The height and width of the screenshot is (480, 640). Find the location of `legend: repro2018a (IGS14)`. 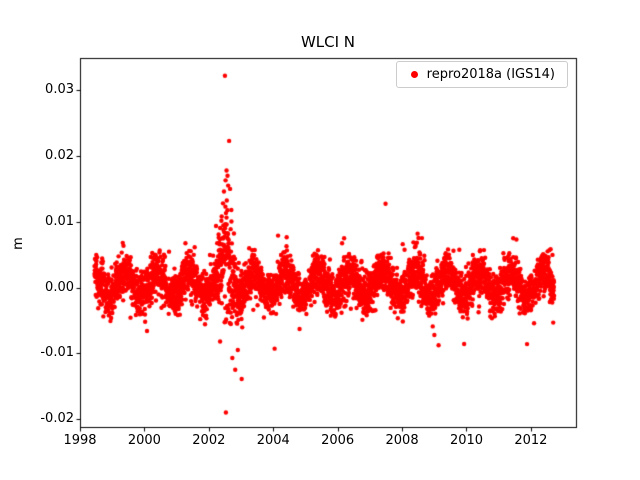

legend: repro2018a (IGS14) is located at coordinates (481, 74).